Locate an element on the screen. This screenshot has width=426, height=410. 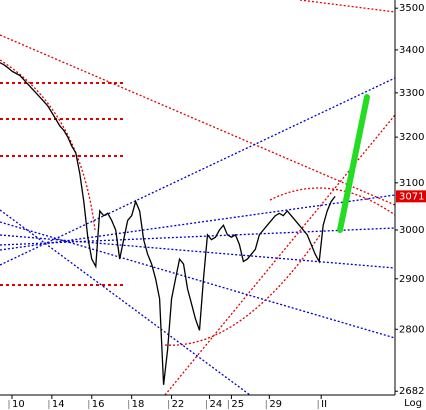
y-tick-label: 3100 is located at coordinates (411, 183).